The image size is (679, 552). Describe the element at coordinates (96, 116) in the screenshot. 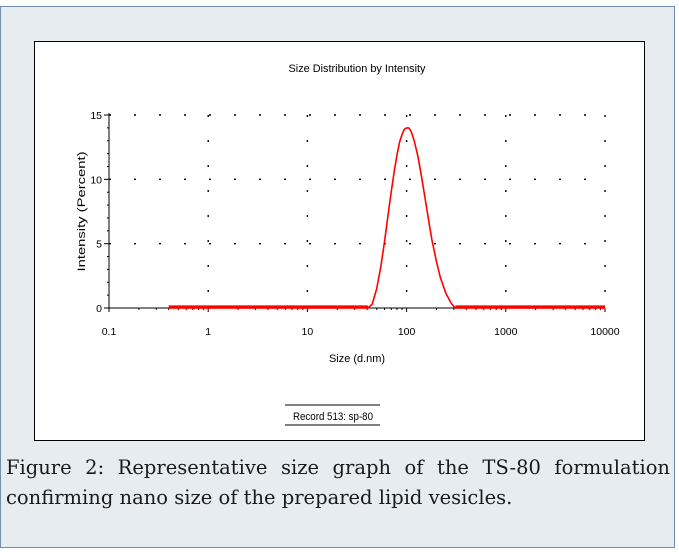

I see `y-tick-label: 15` at that location.